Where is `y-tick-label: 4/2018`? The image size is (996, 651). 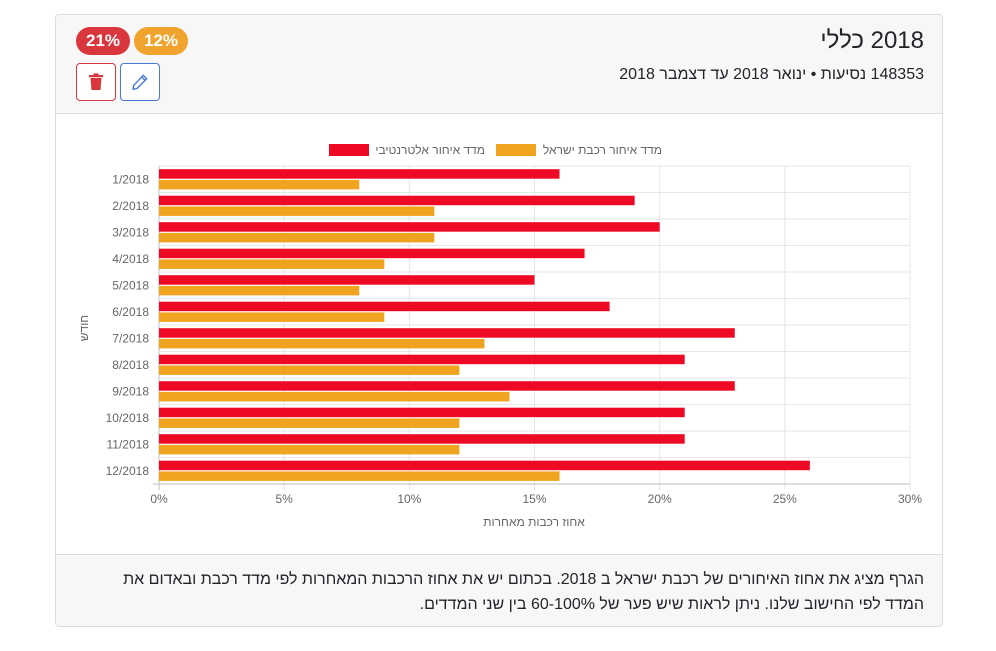
y-tick-label: 4/2018 is located at coordinates (130, 259).